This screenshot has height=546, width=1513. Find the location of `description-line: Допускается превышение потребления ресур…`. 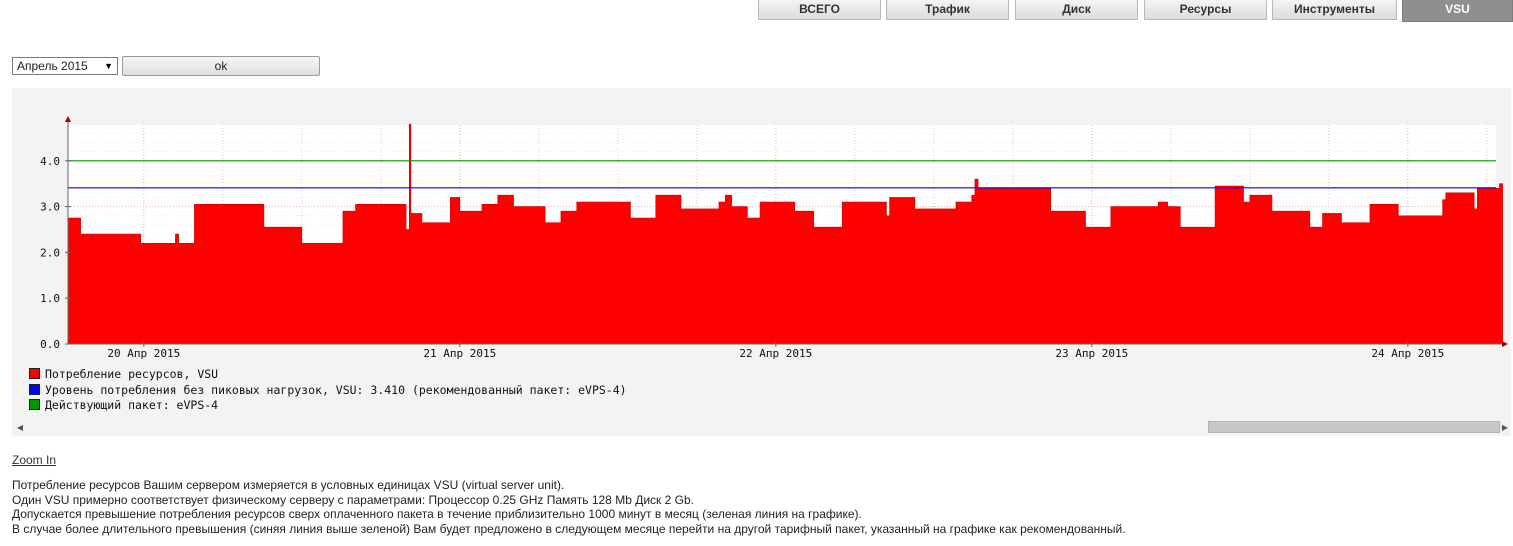

description-line: Допускается превышение потребления ресур… is located at coordinates (437, 514).